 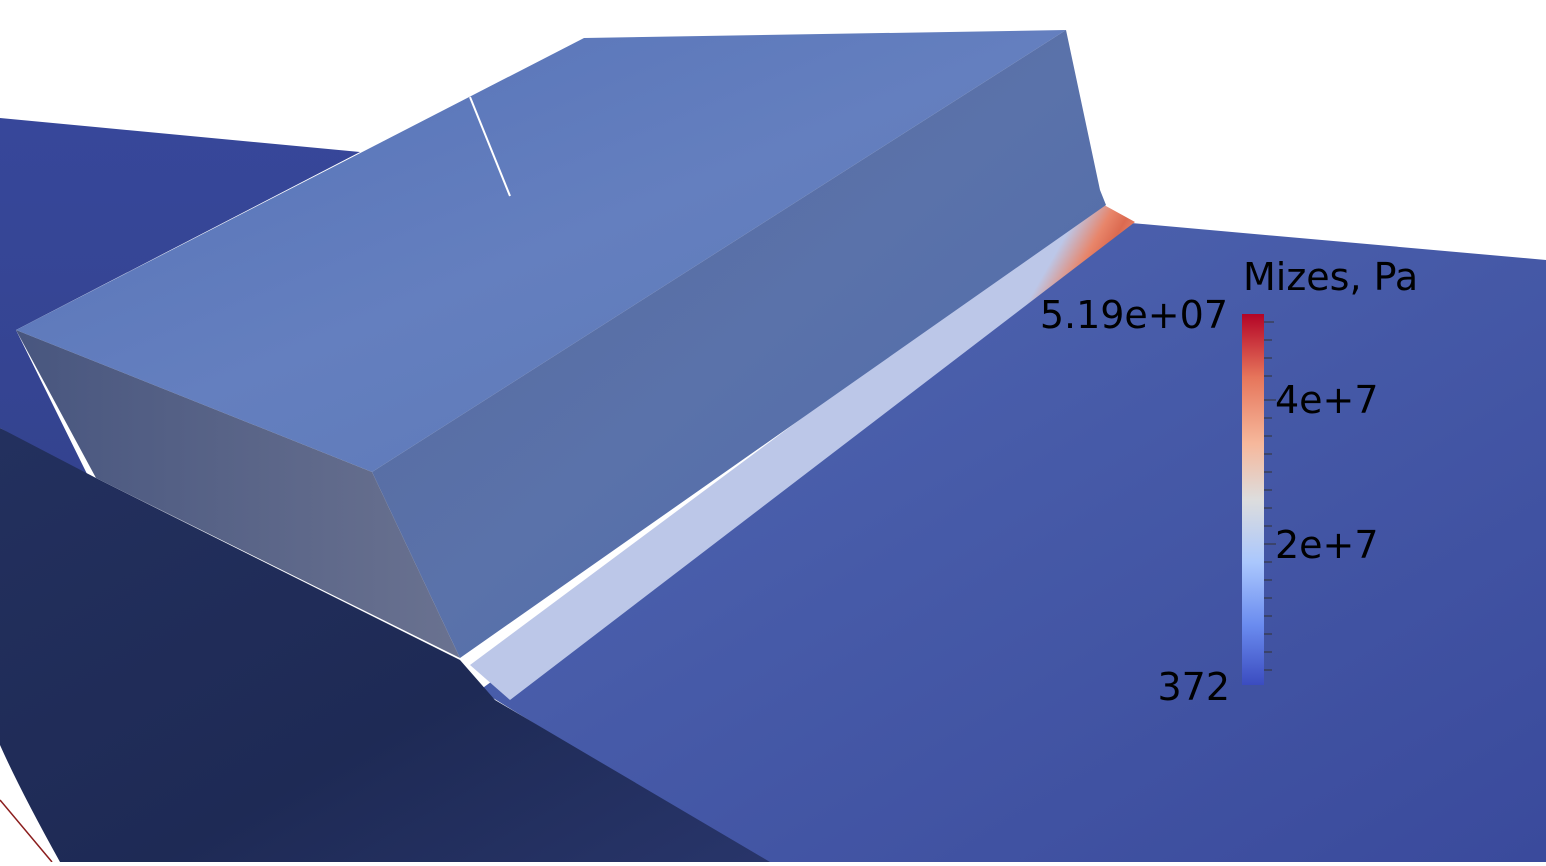 What do you see at coordinates (1270, 496) in the screenshot?
I see `scalar-bar-ticks` at bounding box center [1270, 496].